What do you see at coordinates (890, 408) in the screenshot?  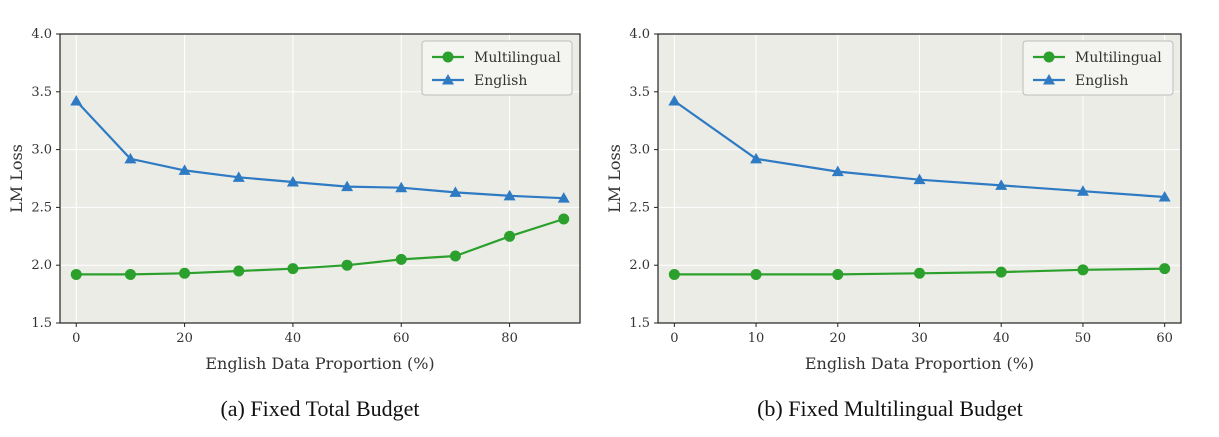 I see `caption-b: (b) Fixed Multilingual Budget` at bounding box center [890, 408].